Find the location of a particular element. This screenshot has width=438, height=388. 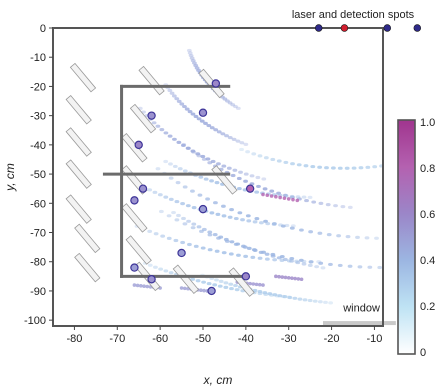

signal-streak is located at coordinates (289, 278).